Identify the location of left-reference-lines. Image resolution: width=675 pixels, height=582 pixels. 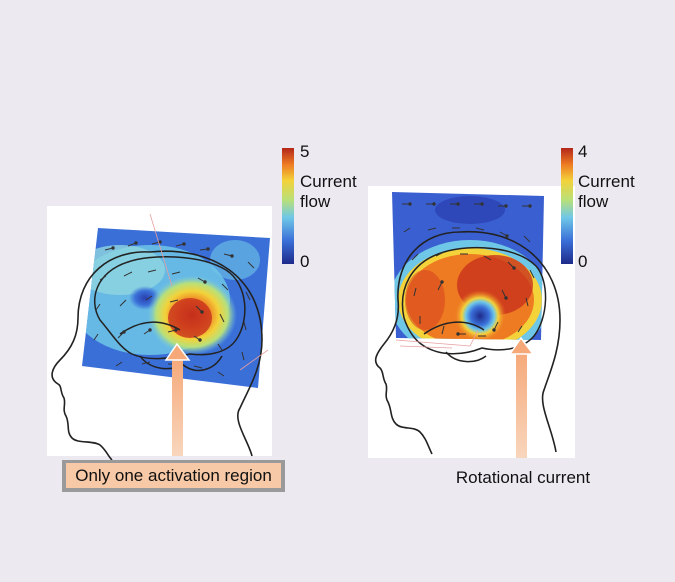
(209, 292).